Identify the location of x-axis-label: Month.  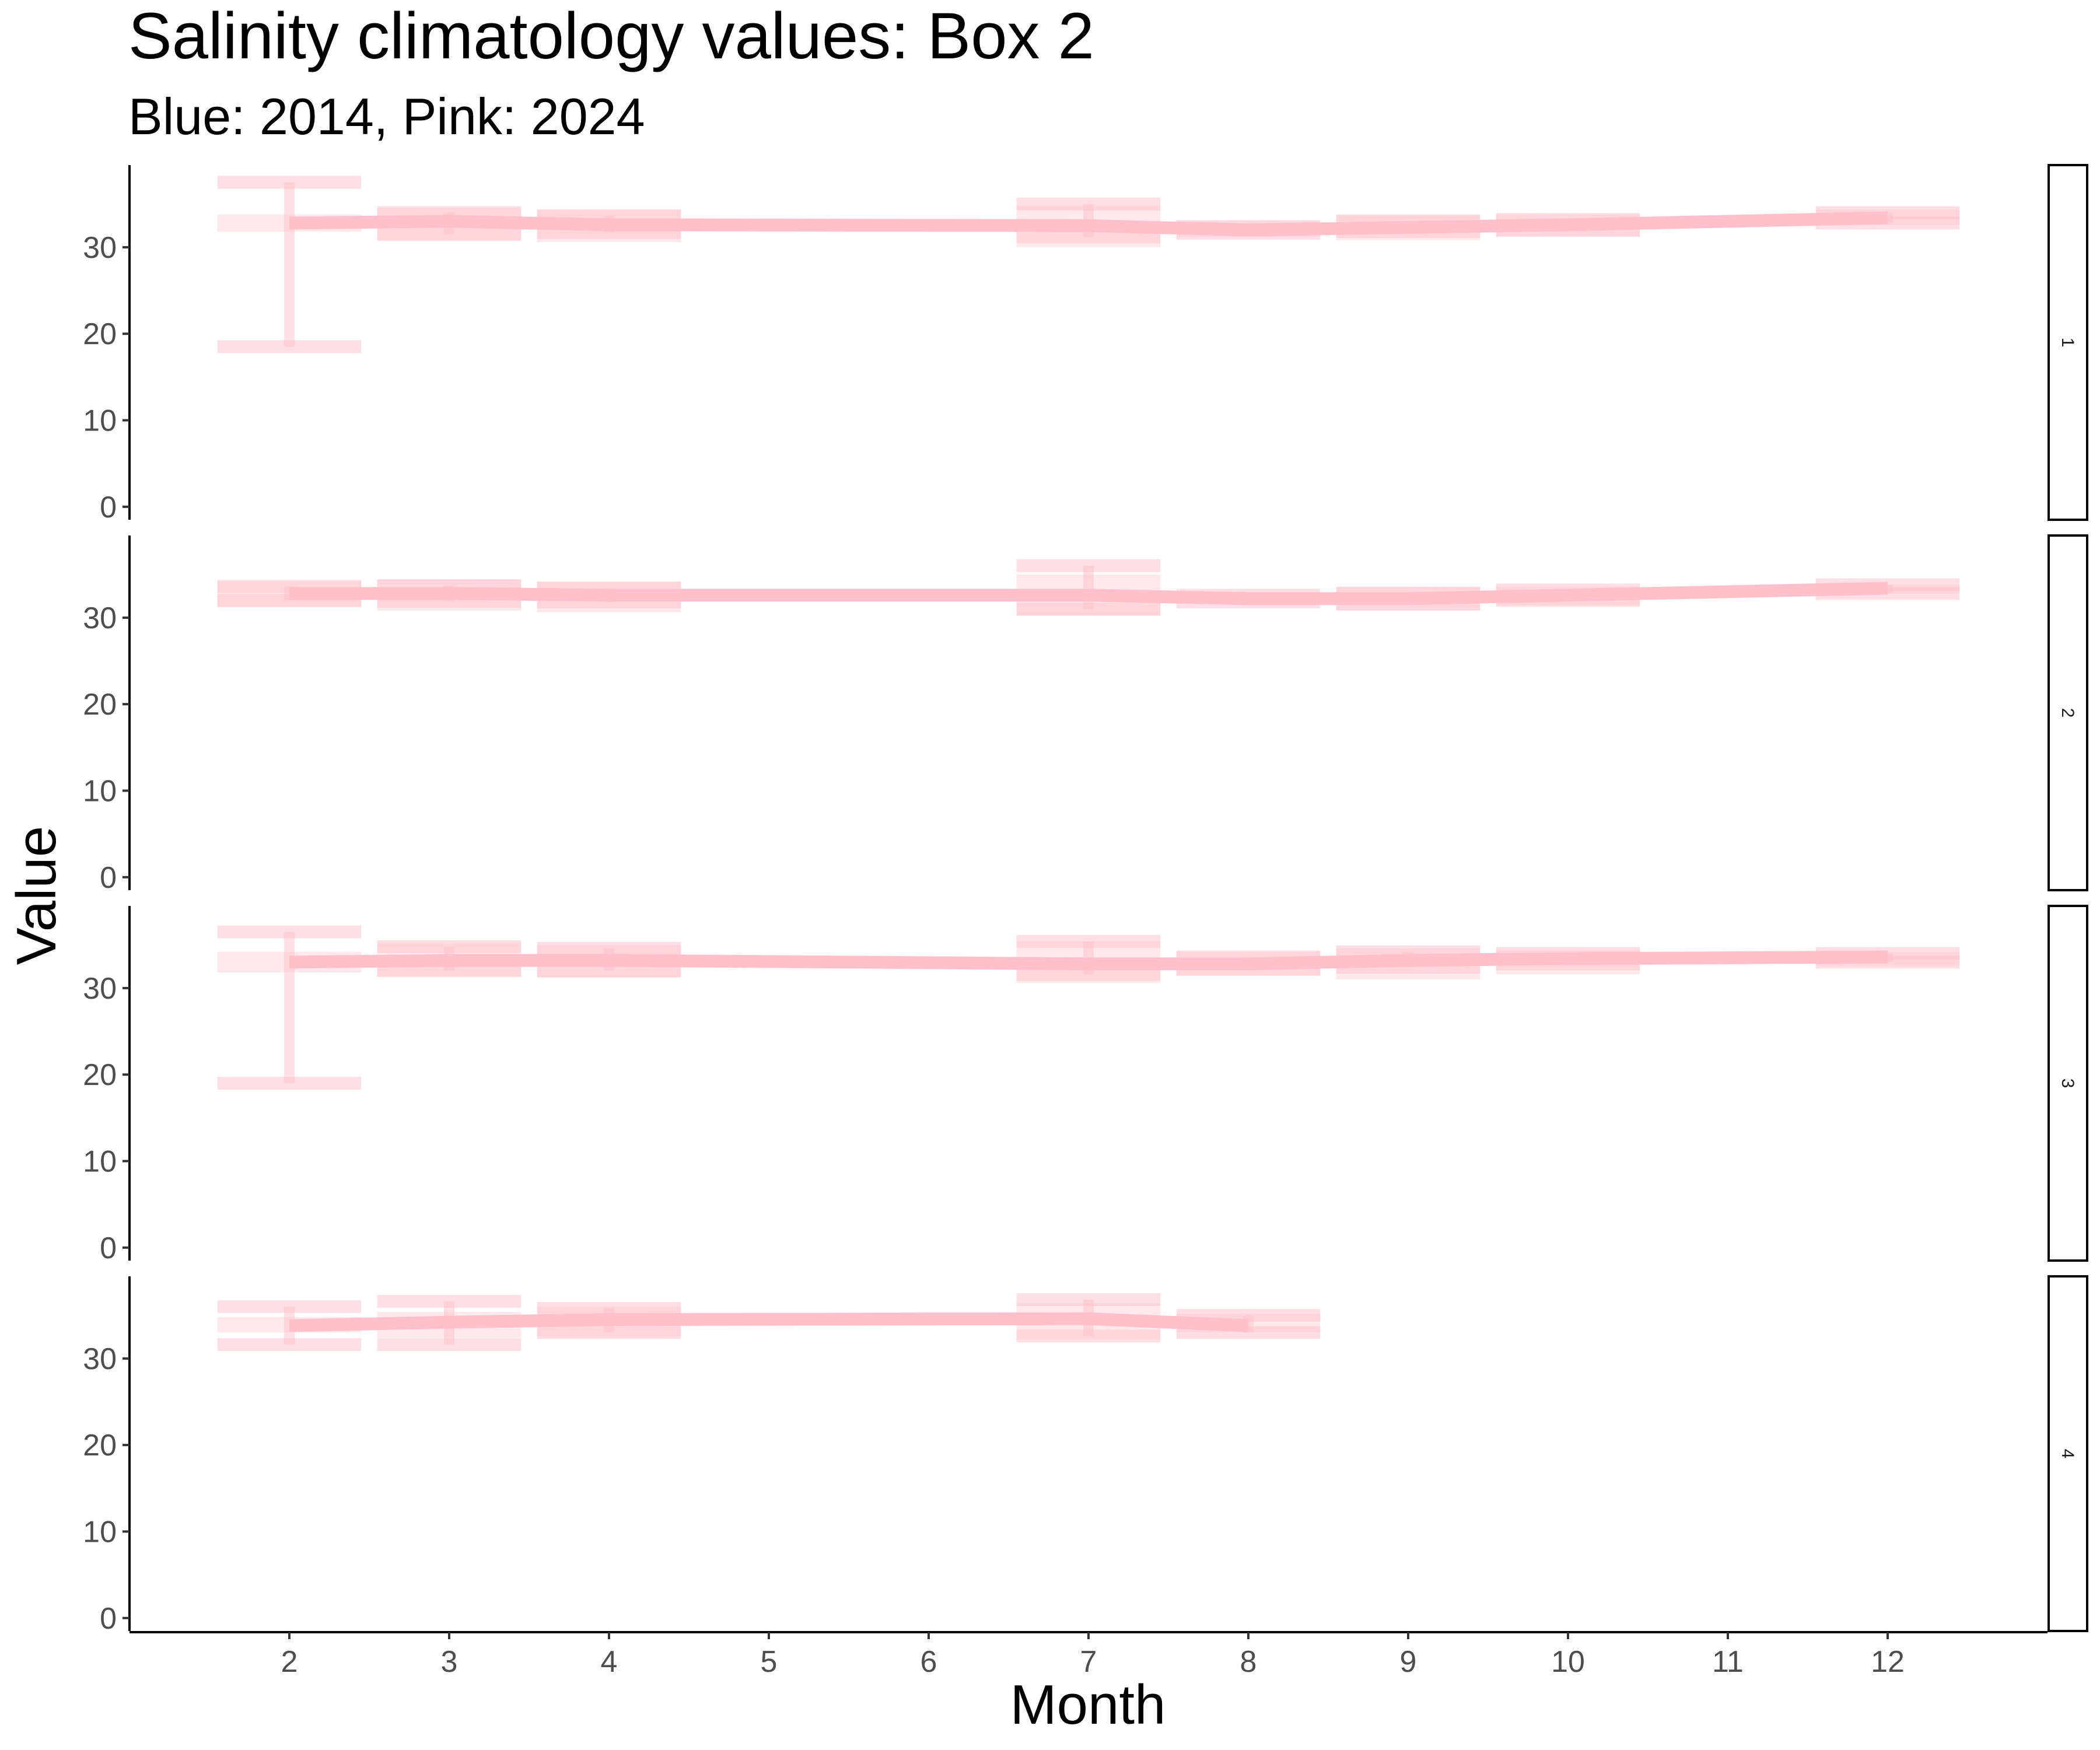
(1088, 1705).